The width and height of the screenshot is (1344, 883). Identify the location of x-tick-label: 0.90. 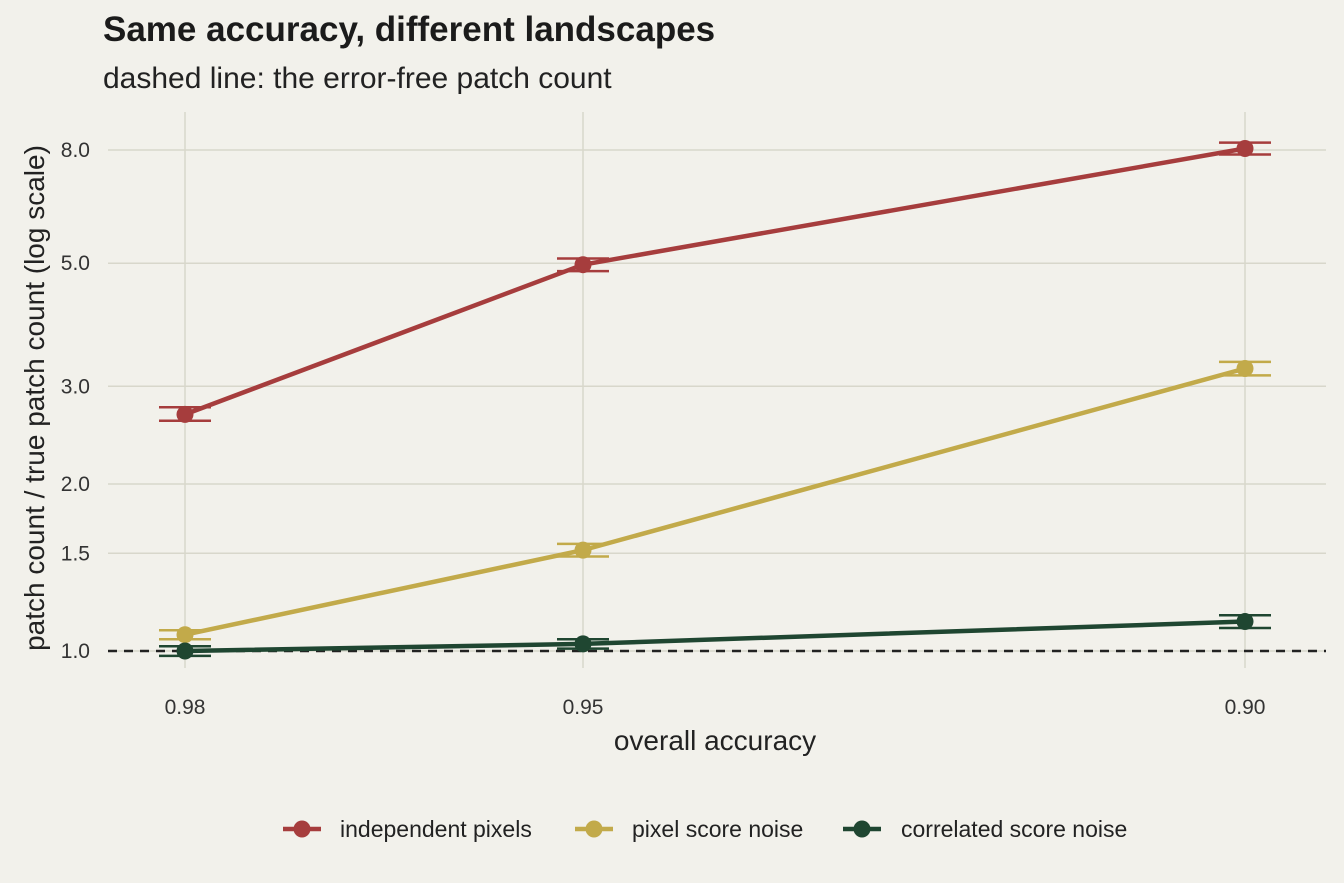
(1245, 707).